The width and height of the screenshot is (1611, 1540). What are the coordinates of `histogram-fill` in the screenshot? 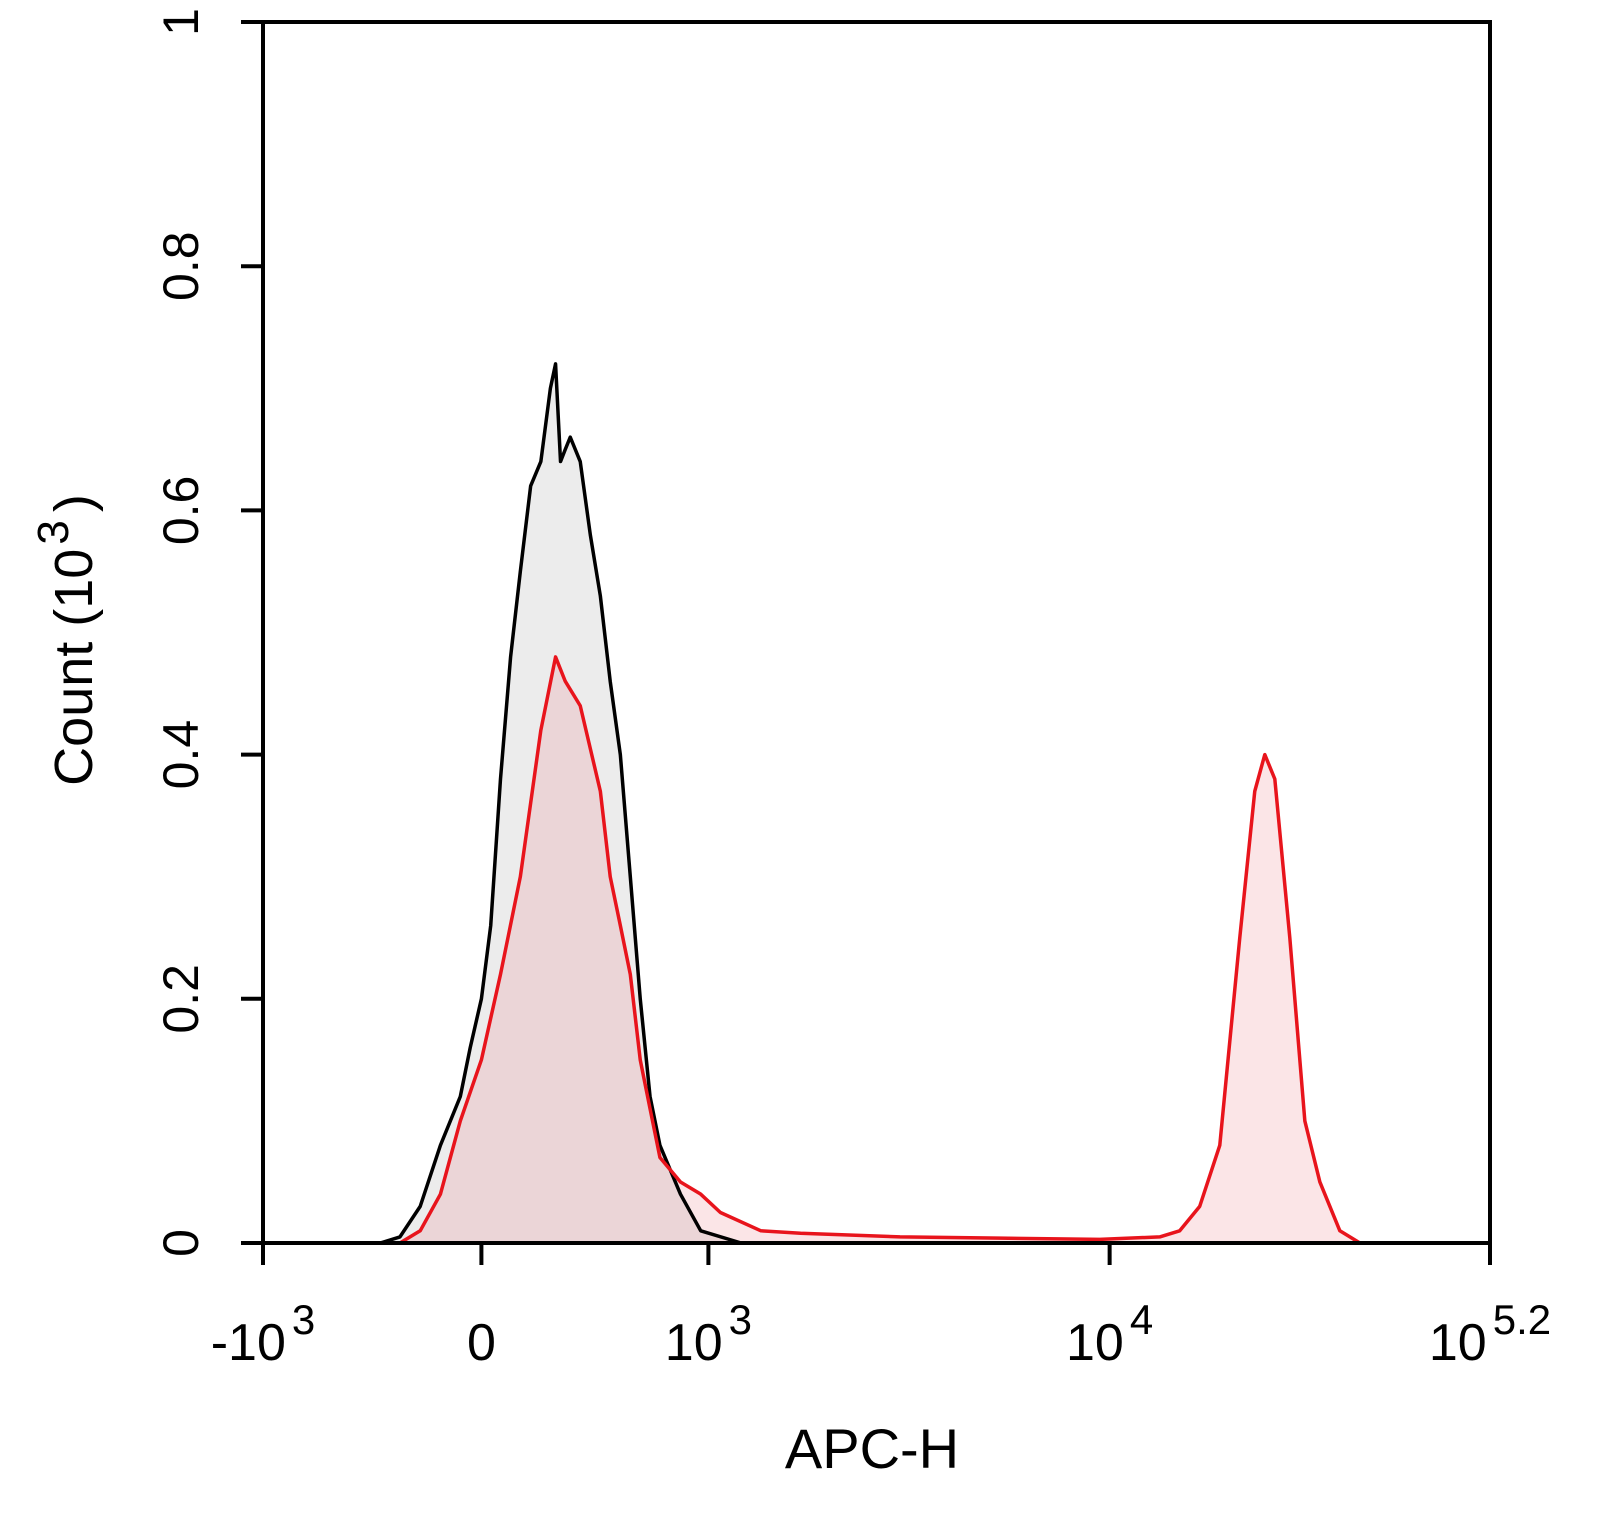 It's located at (561, 803).